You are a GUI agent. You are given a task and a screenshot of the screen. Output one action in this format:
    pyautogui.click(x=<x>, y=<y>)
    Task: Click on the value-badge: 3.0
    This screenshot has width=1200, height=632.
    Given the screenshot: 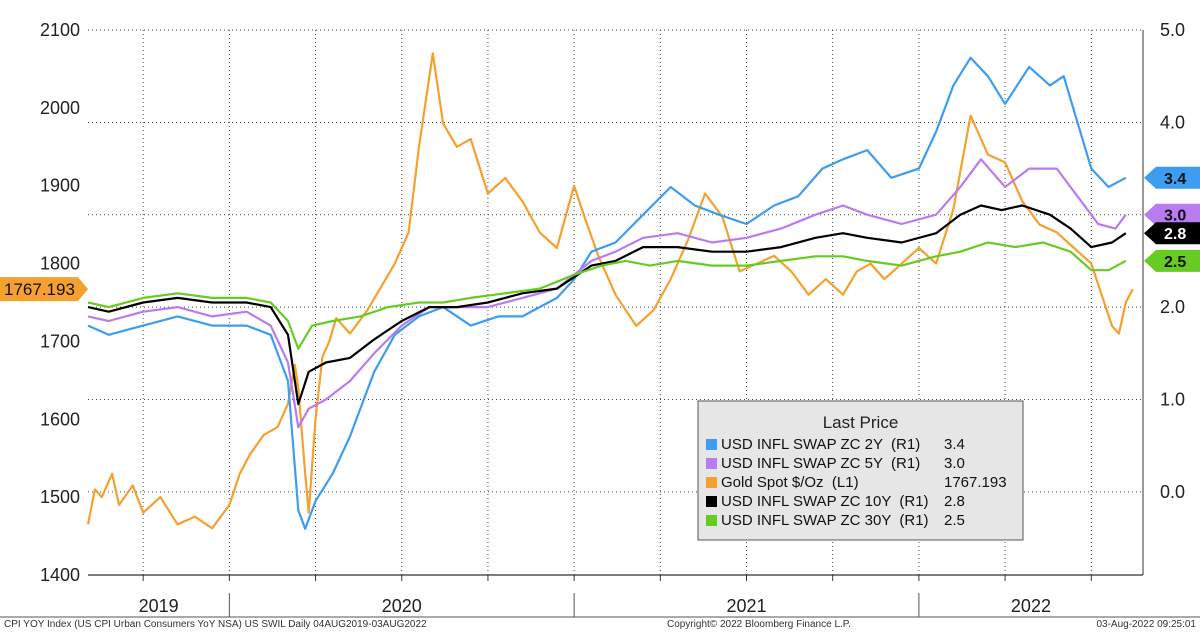 What is the action you would take?
    pyautogui.click(x=1172, y=214)
    